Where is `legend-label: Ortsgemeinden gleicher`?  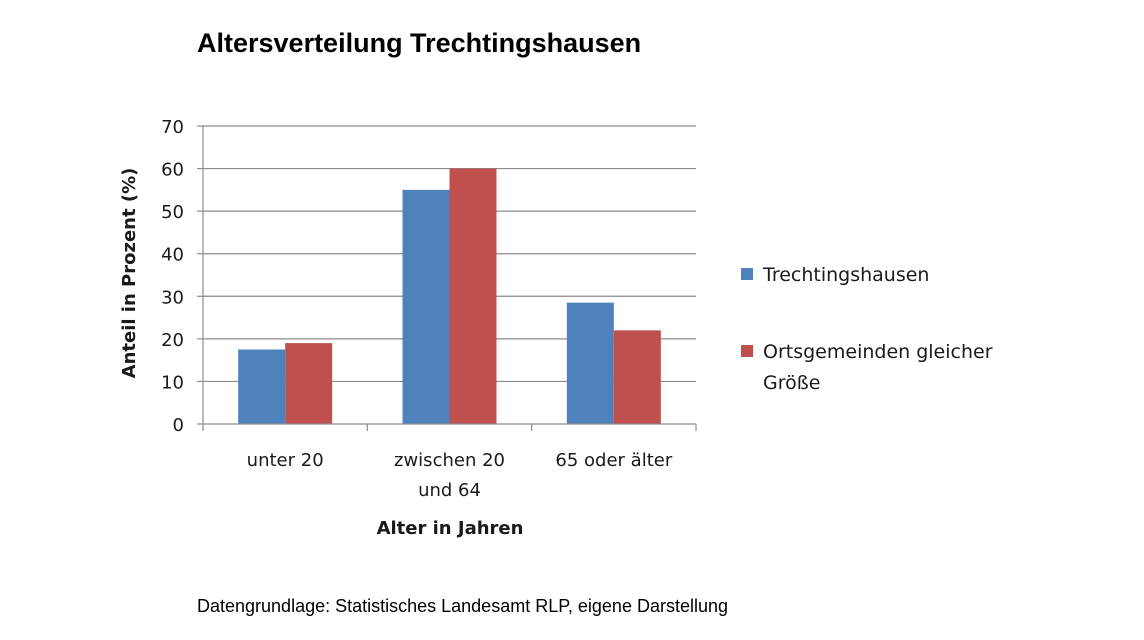
legend-label: Ortsgemeinden gleicher is located at coordinates (878, 352).